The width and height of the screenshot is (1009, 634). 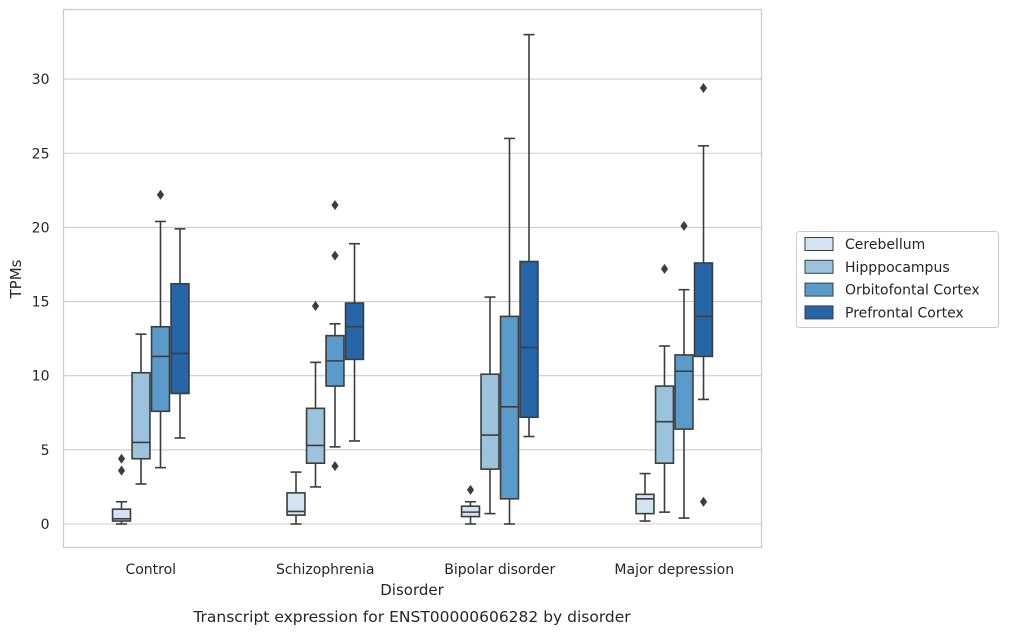 What do you see at coordinates (412, 590) in the screenshot?
I see `x-axis-label: Disorder` at bounding box center [412, 590].